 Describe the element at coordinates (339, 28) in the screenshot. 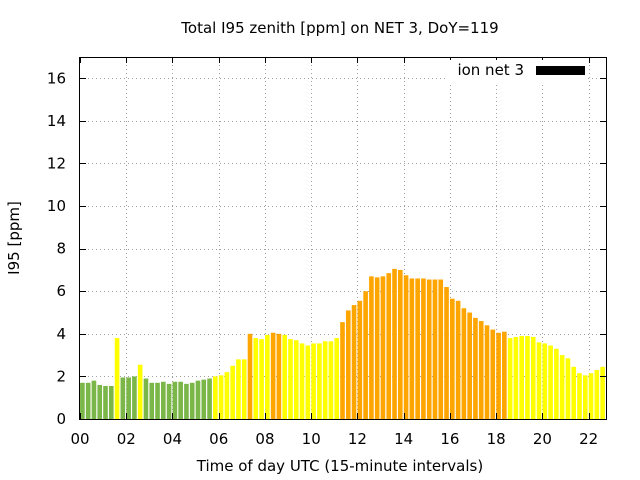

I see `chart-title: Total I95 zenith [ppm] on NET 3, DoY=119` at that location.